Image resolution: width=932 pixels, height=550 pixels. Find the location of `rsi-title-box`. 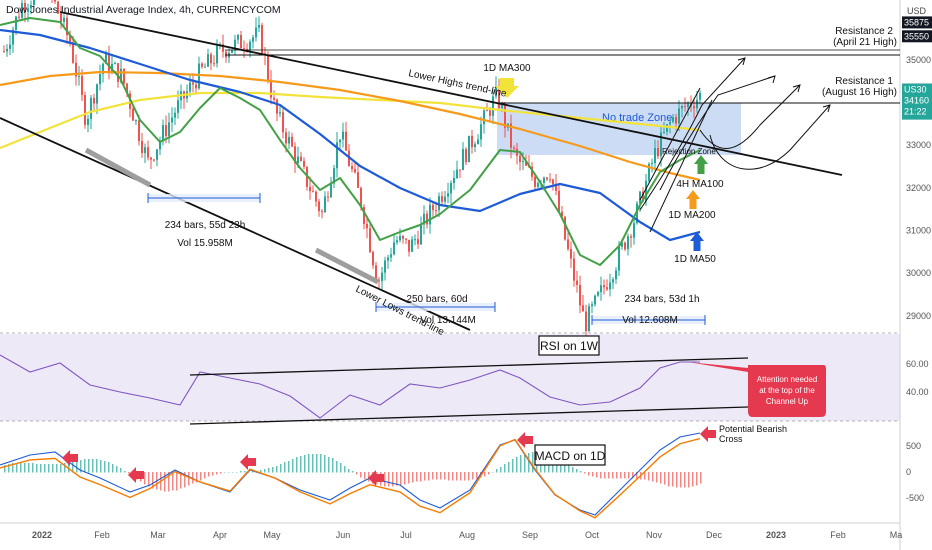

rsi-title-box is located at coordinates (569, 345).